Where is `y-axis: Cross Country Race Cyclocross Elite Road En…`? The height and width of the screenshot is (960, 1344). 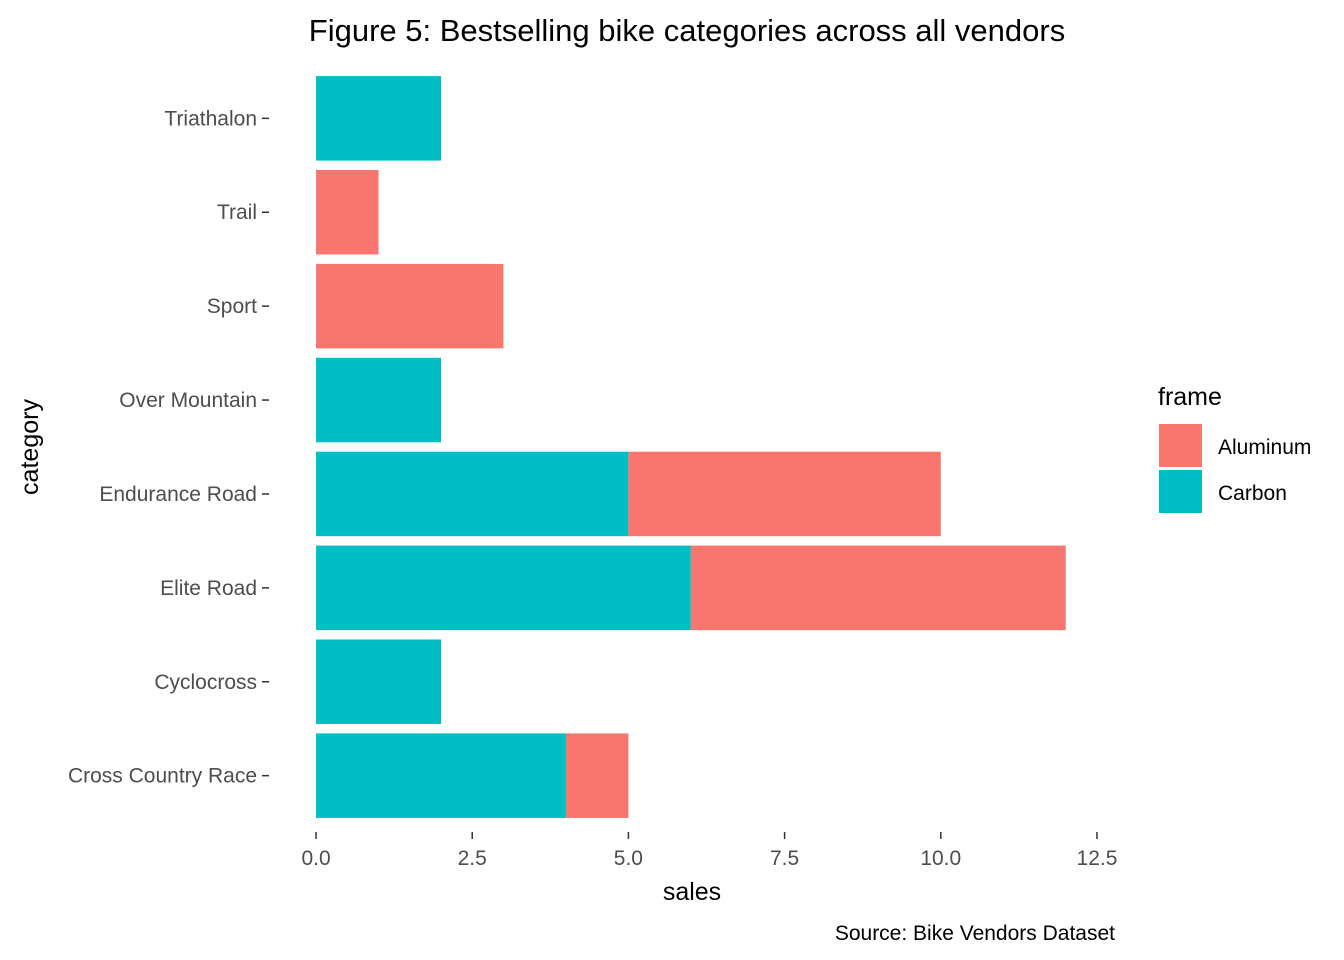 y-axis: Cross Country Race Cyclocross Elite Road En… is located at coordinates (168, 447).